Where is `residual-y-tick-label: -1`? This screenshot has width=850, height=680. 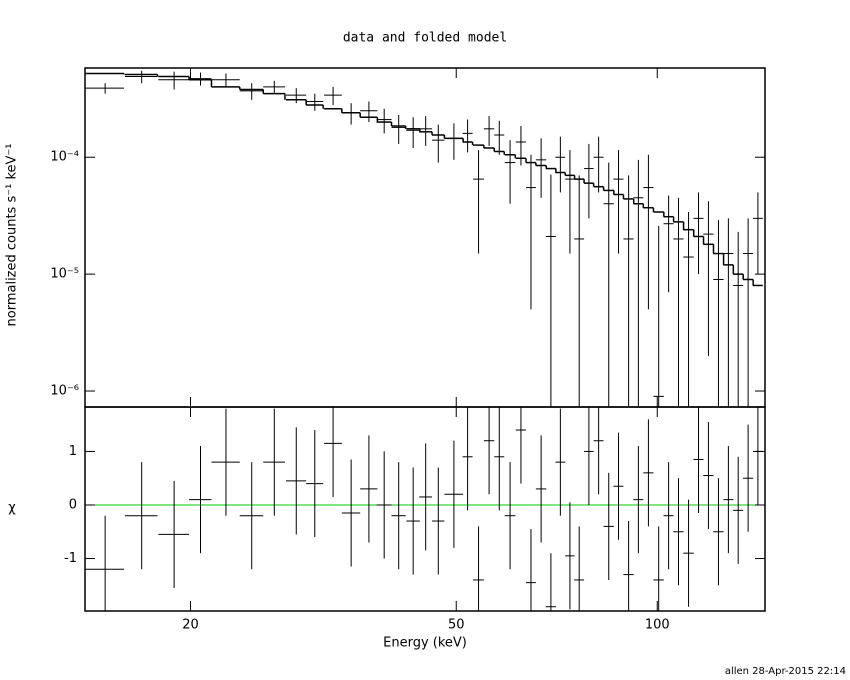 residual-y-tick-label: -1 is located at coordinates (70, 558).